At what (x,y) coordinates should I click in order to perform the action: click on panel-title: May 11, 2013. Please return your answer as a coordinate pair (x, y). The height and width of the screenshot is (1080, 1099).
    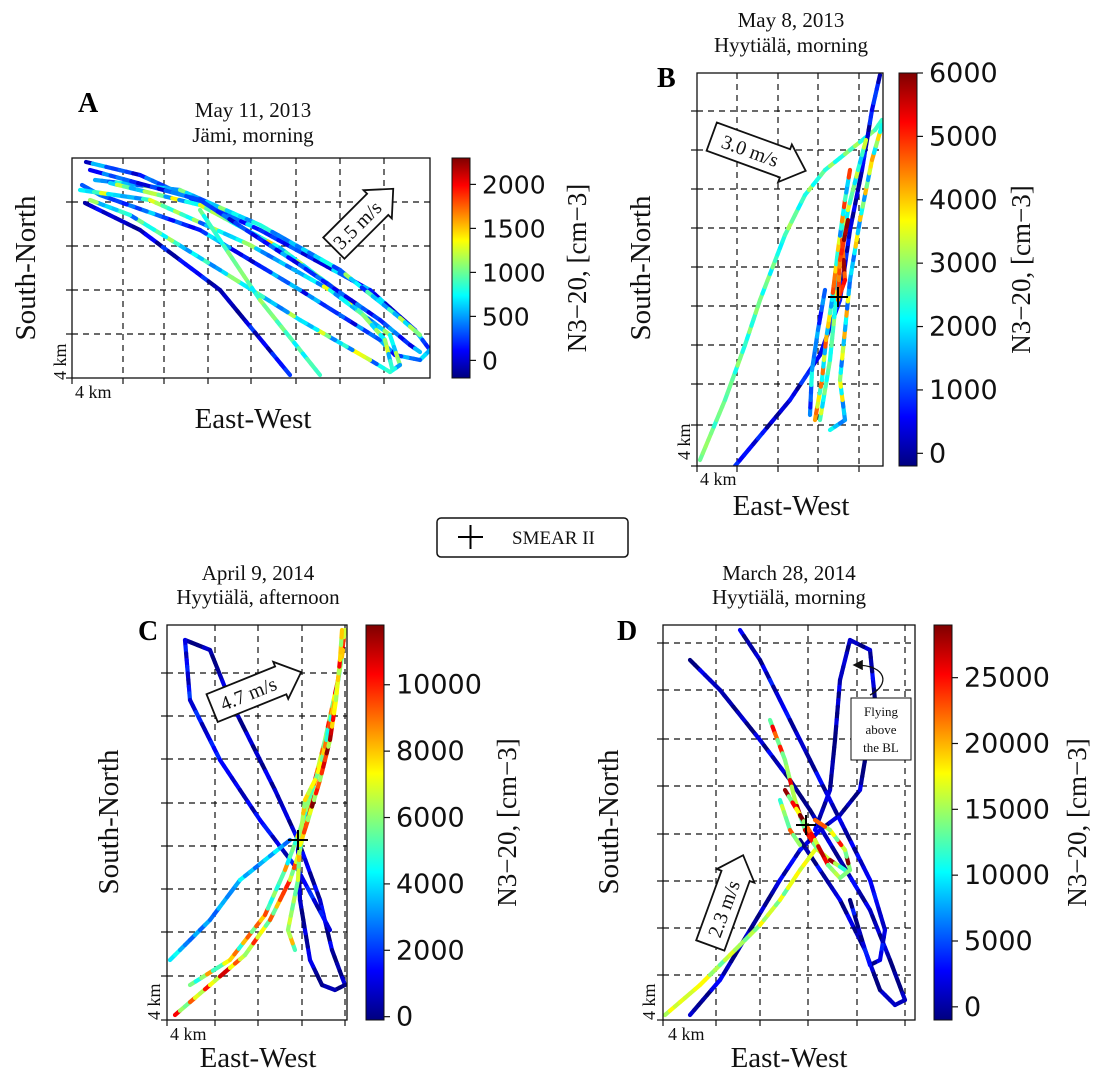
    Looking at the image, I should click on (253, 110).